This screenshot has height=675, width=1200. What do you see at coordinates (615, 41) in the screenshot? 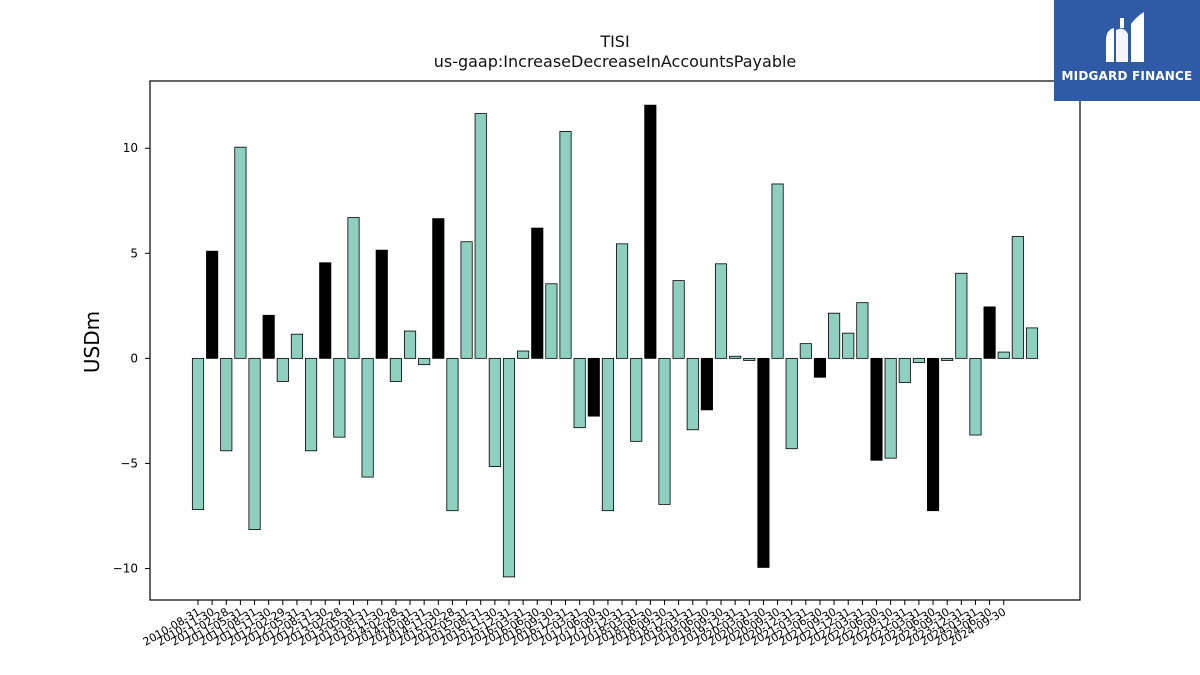
I see `chart-title: TISI` at bounding box center [615, 41].